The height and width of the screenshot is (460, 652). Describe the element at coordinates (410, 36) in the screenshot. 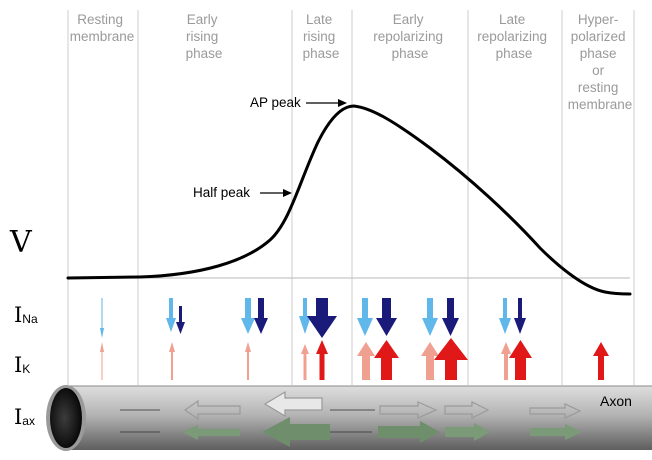

I see `phase-label-early-repolarizing: Early repolarizing phase` at that location.